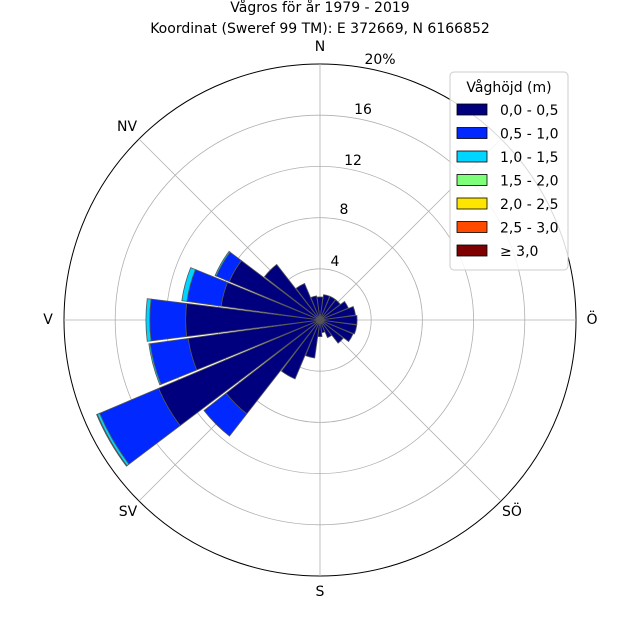 This screenshot has width=640, height=640. I want to click on radial-tick-16: 16, so click(363, 110).